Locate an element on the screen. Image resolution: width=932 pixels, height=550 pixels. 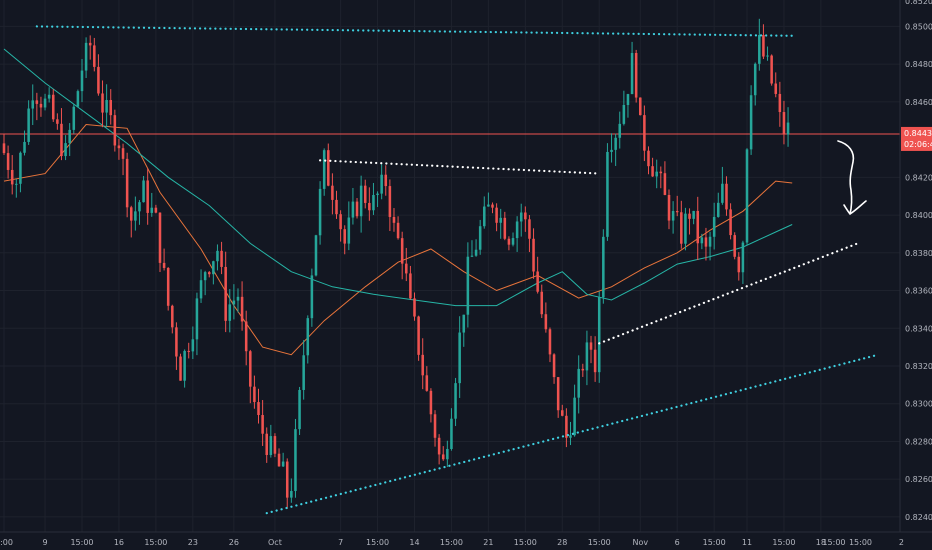
time-tick-label: 11 is located at coordinates (747, 542).